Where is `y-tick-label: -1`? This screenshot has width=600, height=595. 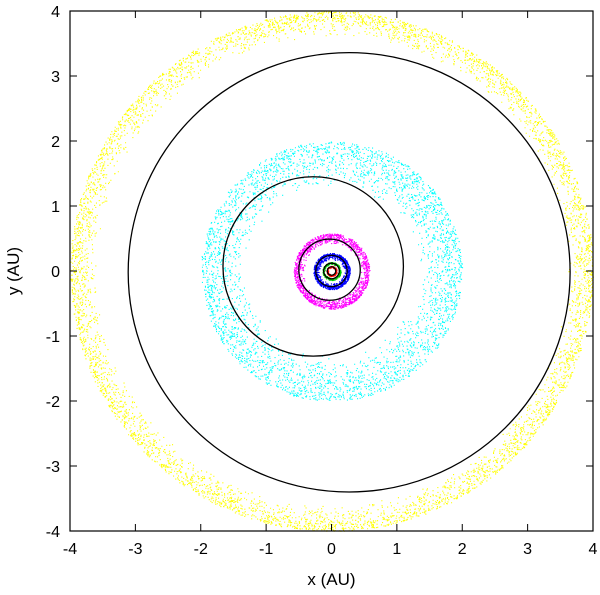
y-tick-label: -1 is located at coordinates (53, 337).